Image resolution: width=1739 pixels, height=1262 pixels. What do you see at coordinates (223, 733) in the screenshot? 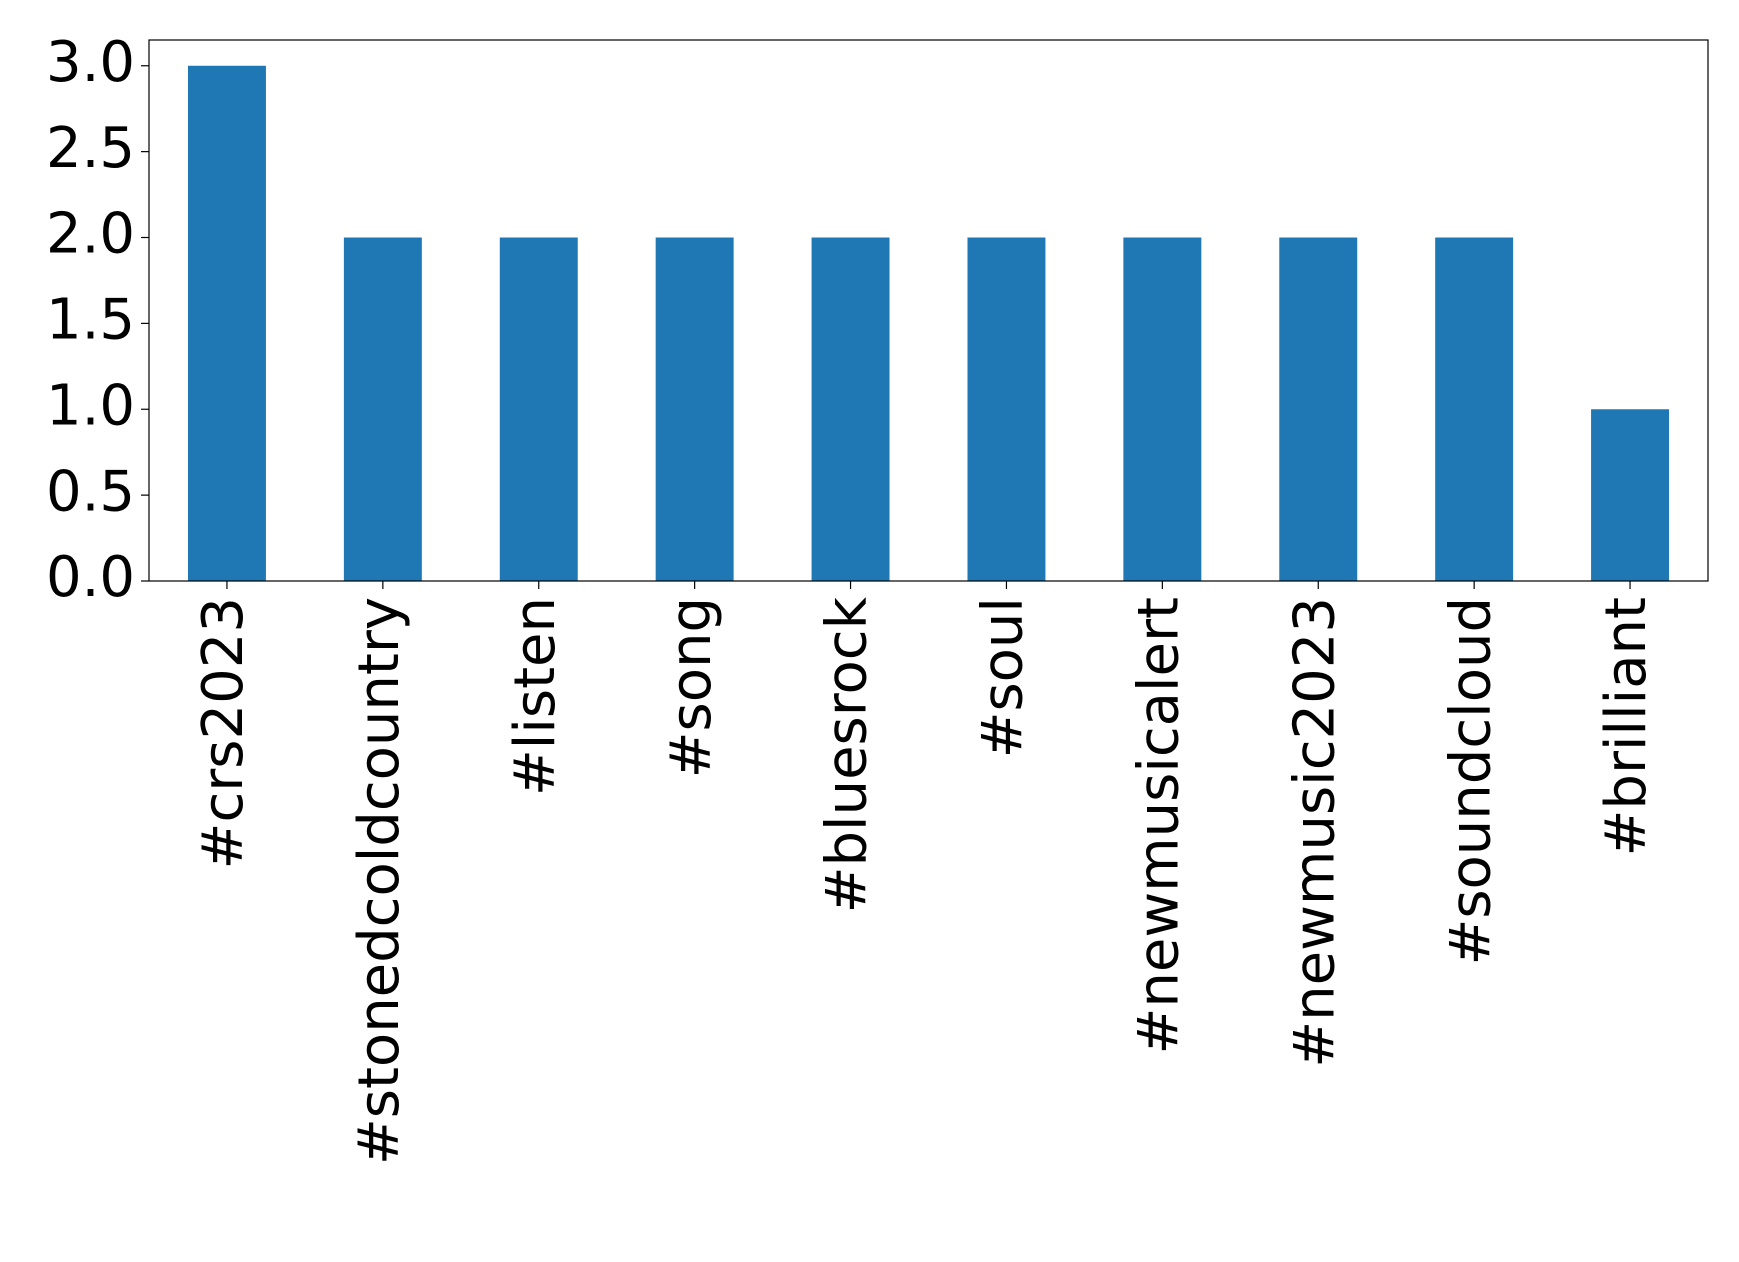
I see `x-tick-label: #crs2023` at bounding box center [223, 733].